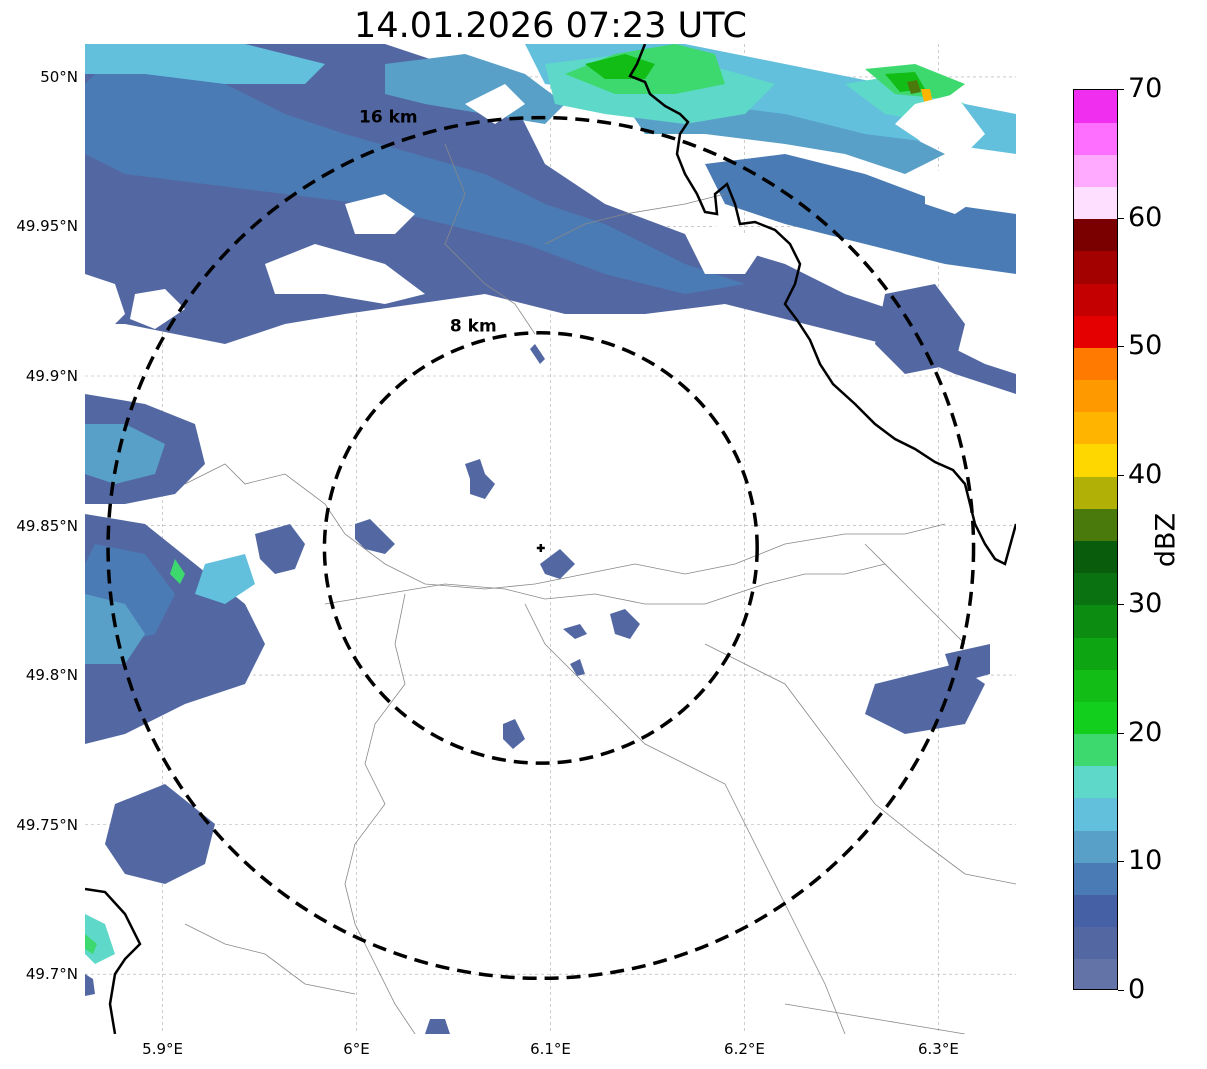 The height and width of the screenshot is (1069, 1207). Describe the element at coordinates (473, 326) in the screenshot. I see `range-ring-label: 8 km` at that location.